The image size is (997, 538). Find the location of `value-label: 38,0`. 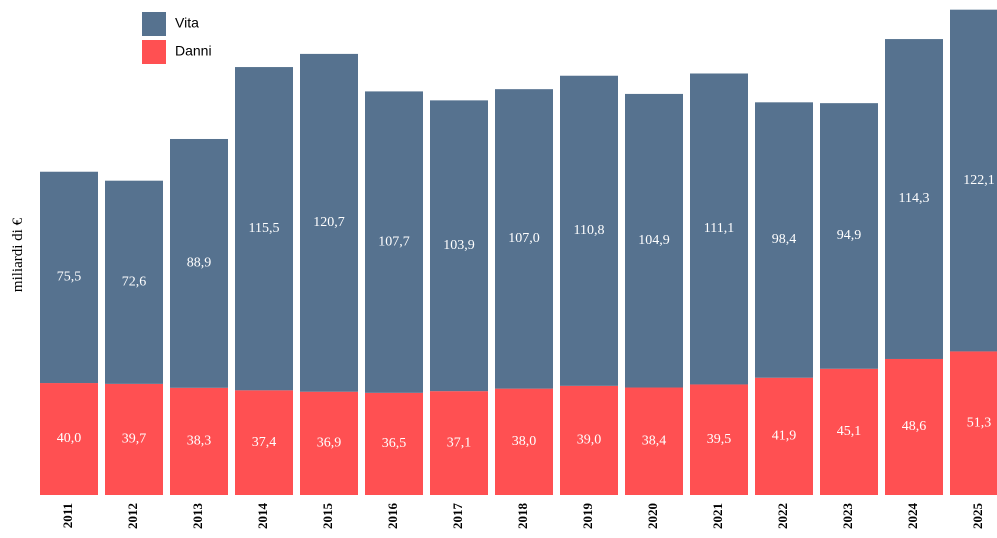

value-label: 38,0 is located at coordinates (524, 441).